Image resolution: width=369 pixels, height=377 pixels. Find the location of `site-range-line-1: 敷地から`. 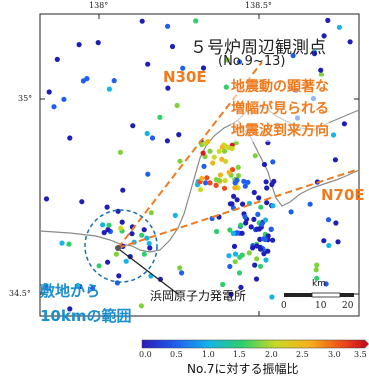

site-range-line-1: 敷地から is located at coordinates (70, 291).